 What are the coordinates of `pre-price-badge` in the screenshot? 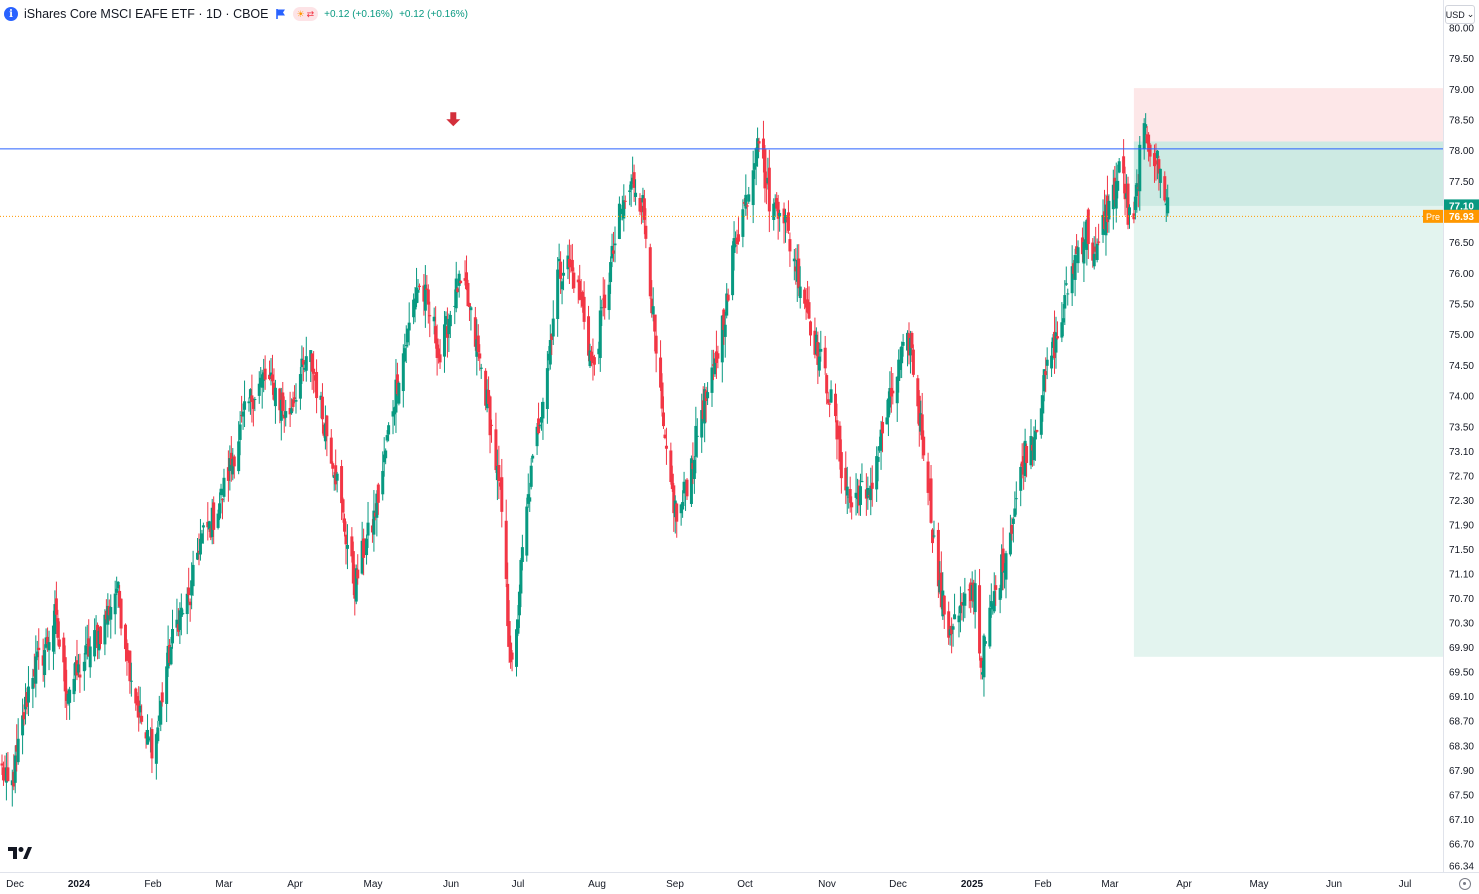 It's located at (1461, 216).